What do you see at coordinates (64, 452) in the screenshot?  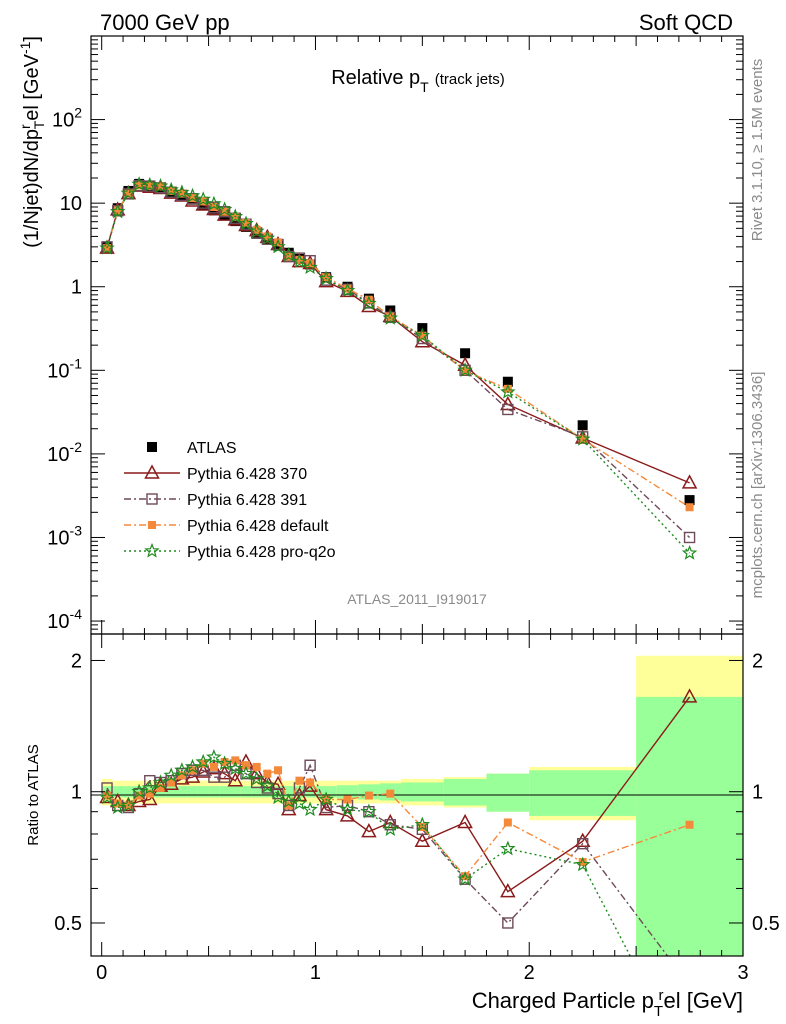 I see `main-y-tick-label: 10⁻²` at bounding box center [64, 452].